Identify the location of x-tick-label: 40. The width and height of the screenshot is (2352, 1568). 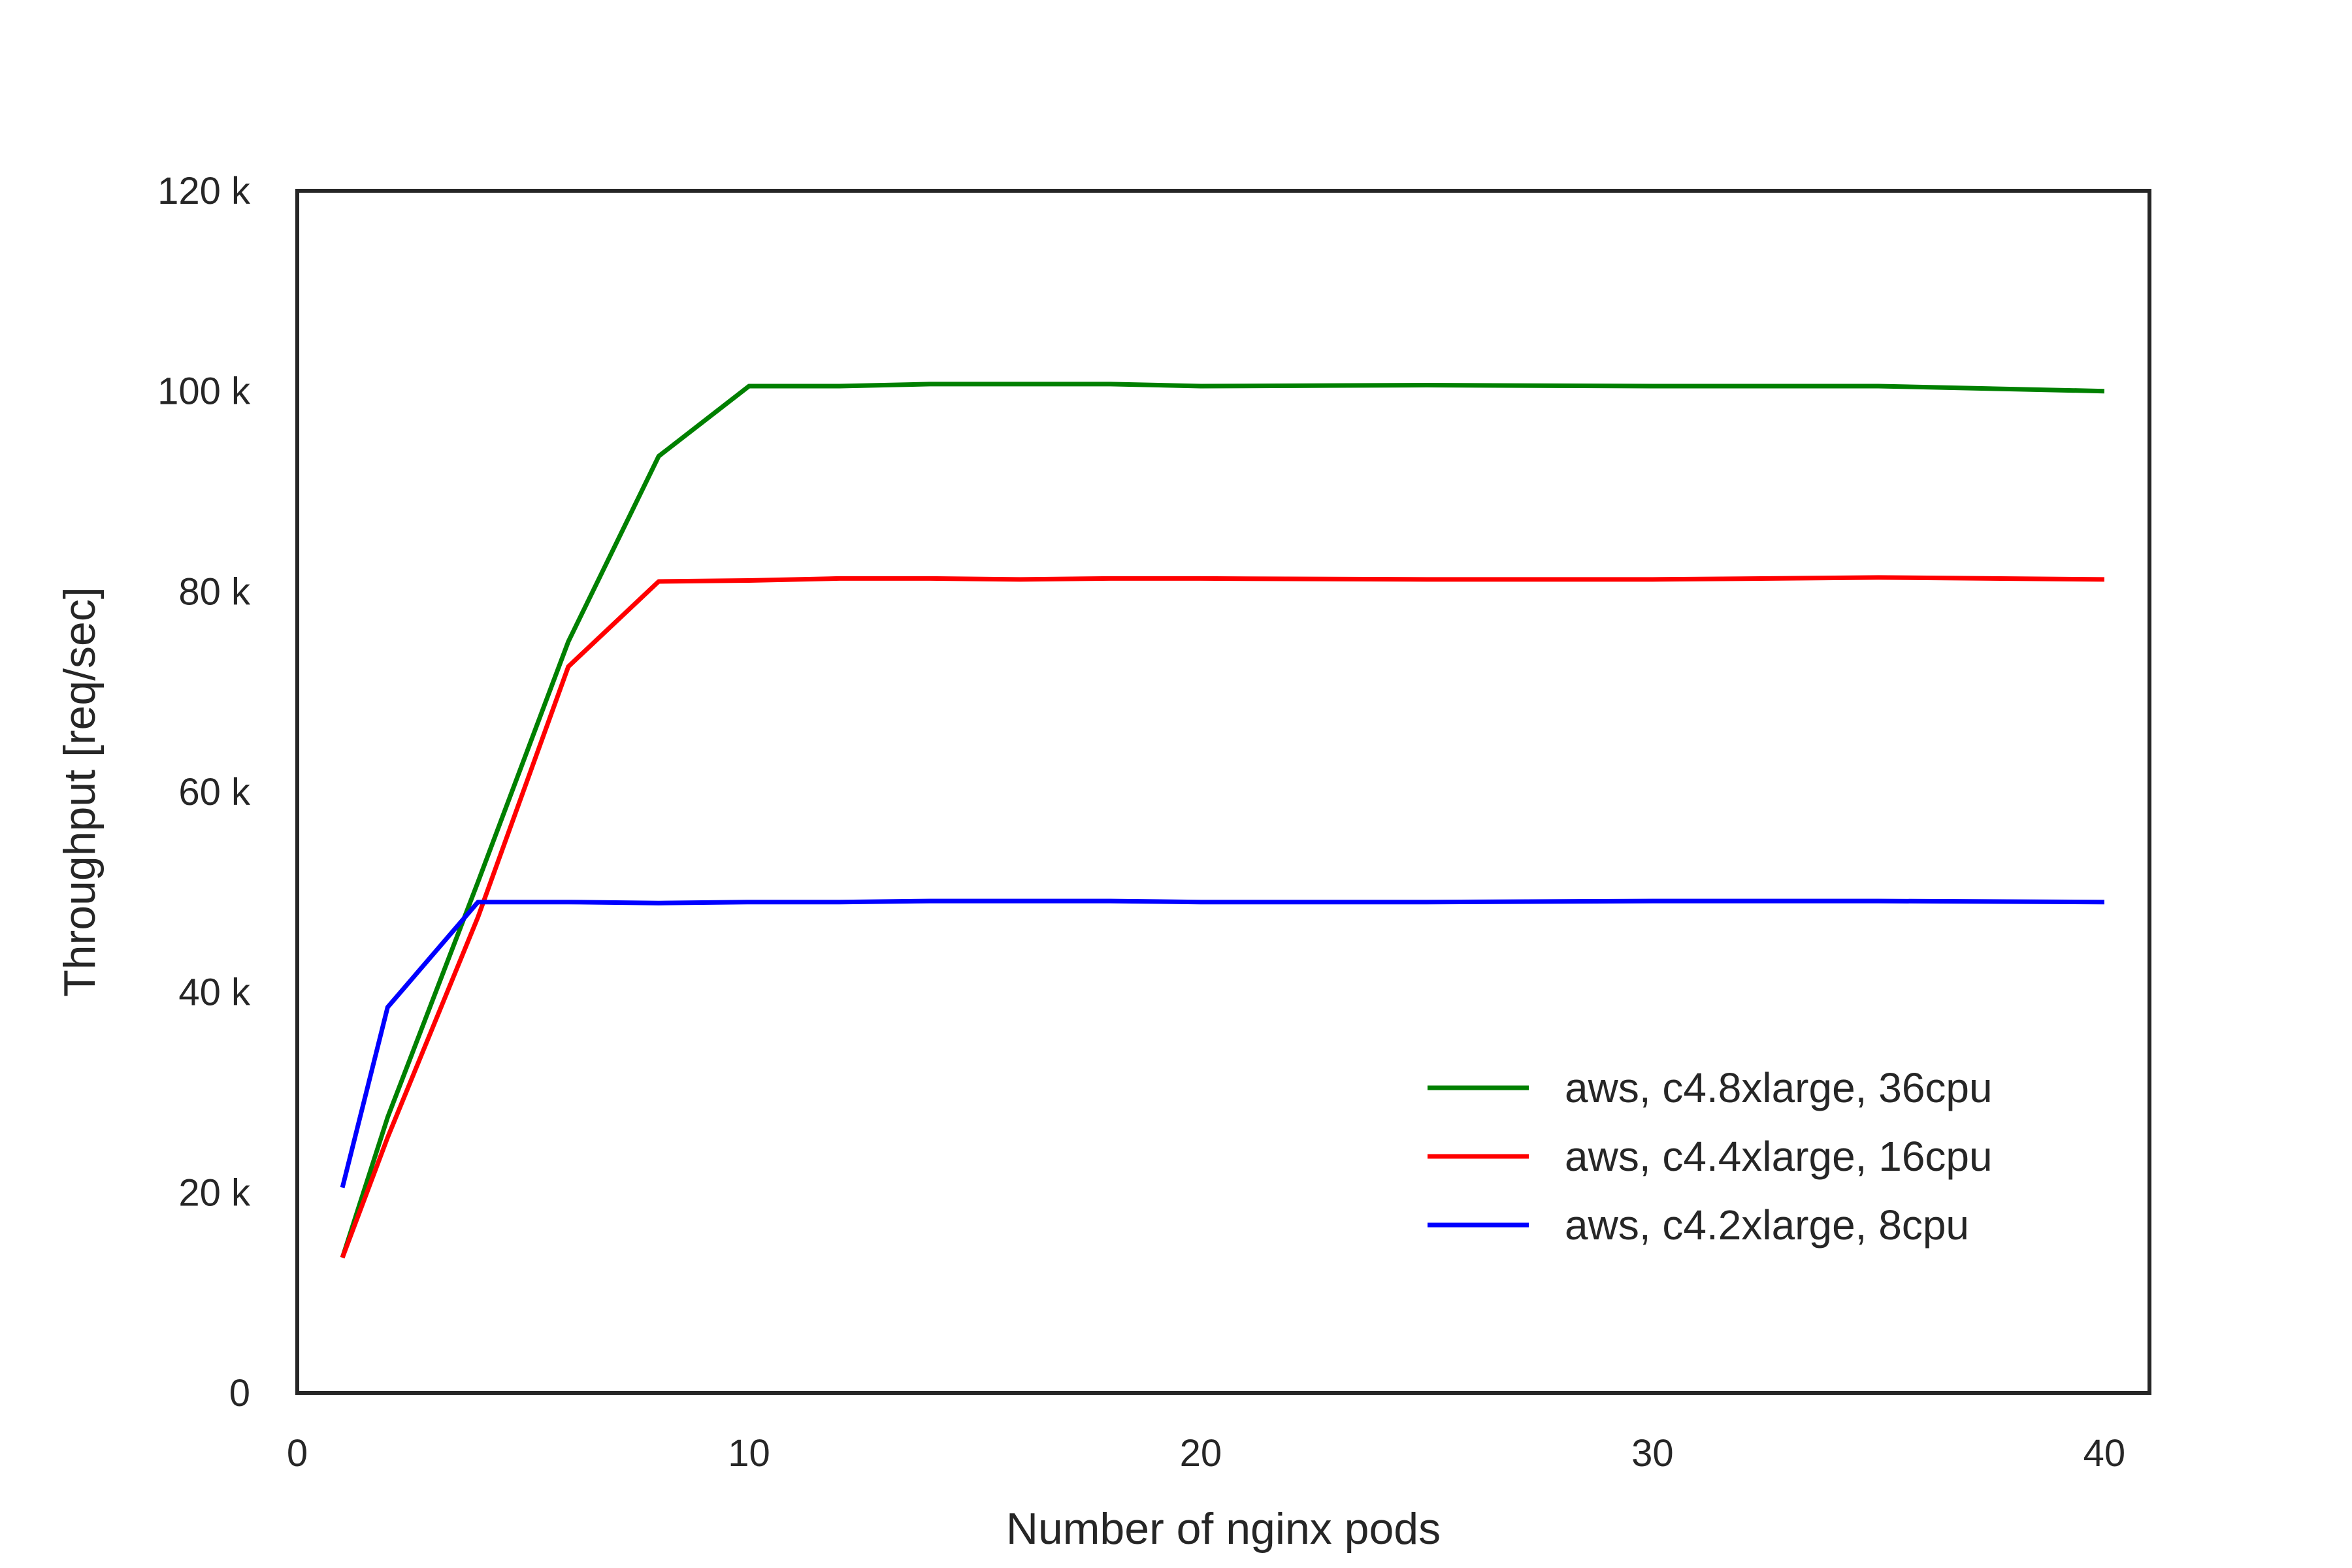
(2104, 1453).